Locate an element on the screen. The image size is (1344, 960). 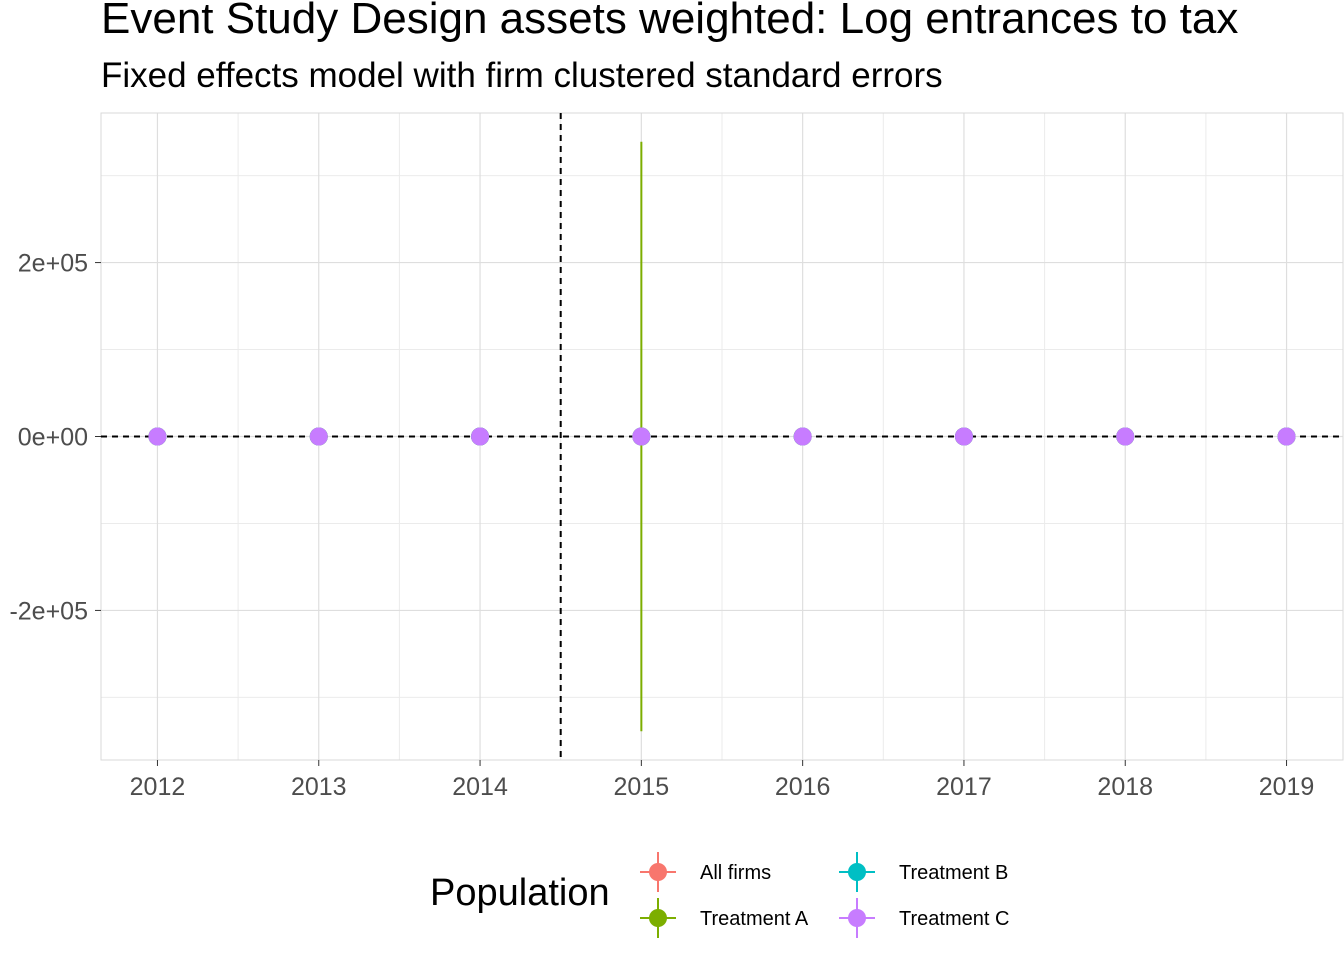
x-tick-label: 2018 is located at coordinates (1125, 787).